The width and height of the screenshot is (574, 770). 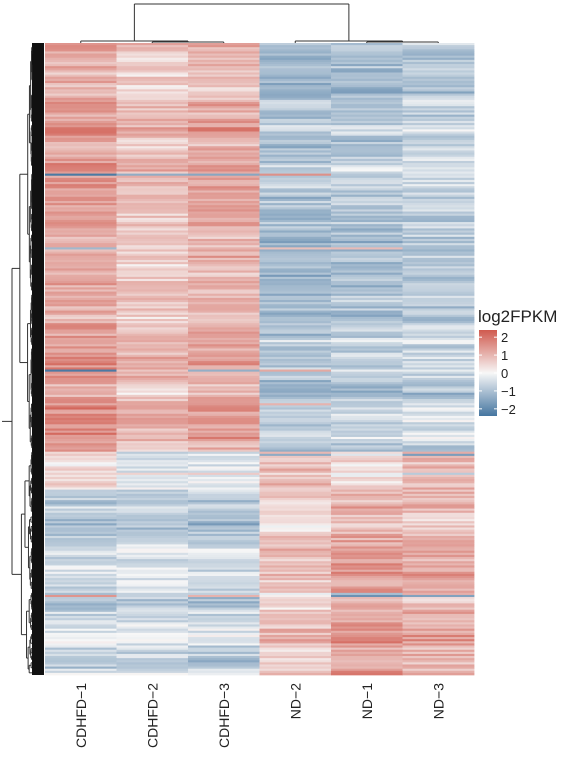 What do you see at coordinates (81, 715) in the screenshot?
I see `column-label: CDHFD−1` at bounding box center [81, 715].